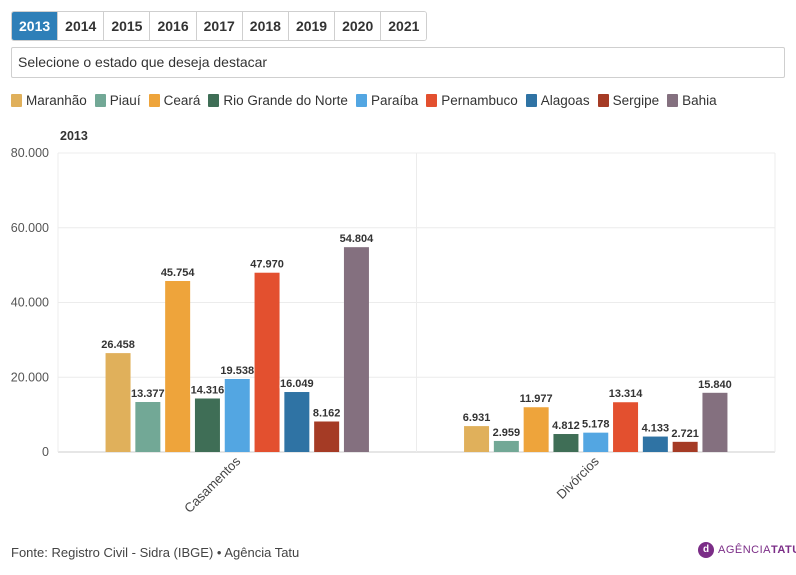 This screenshot has width=796, height=575. Describe the element at coordinates (118, 345) in the screenshot. I see `data-label: 26.458` at that location.